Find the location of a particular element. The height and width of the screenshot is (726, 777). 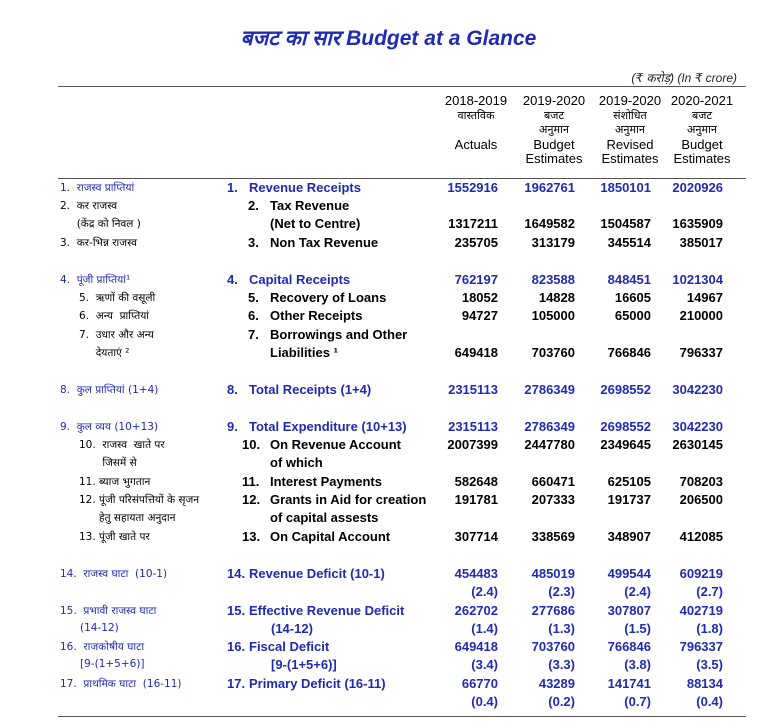

hindi-label: 13. पूंजी खाते पर is located at coordinates (114, 537).